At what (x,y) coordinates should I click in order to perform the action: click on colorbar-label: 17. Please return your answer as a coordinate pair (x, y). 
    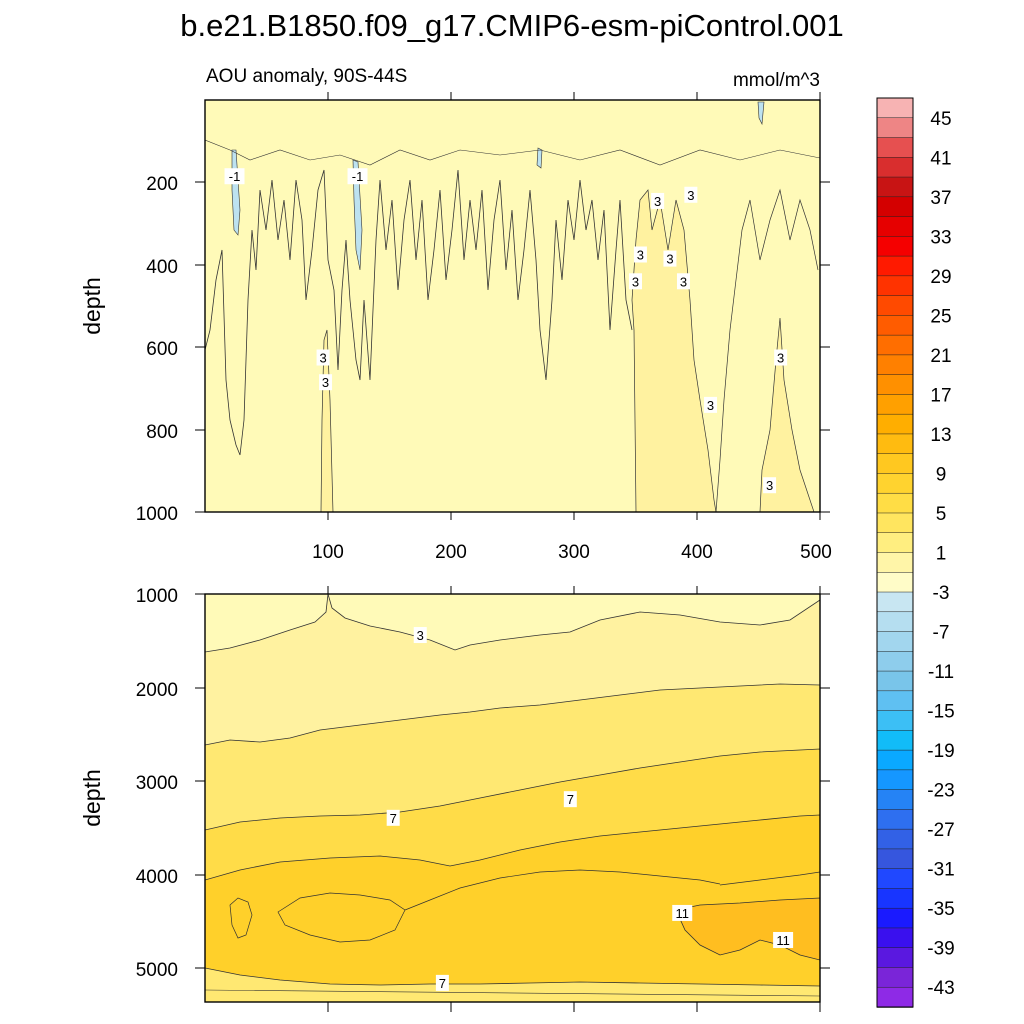
    Looking at the image, I should click on (940, 395).